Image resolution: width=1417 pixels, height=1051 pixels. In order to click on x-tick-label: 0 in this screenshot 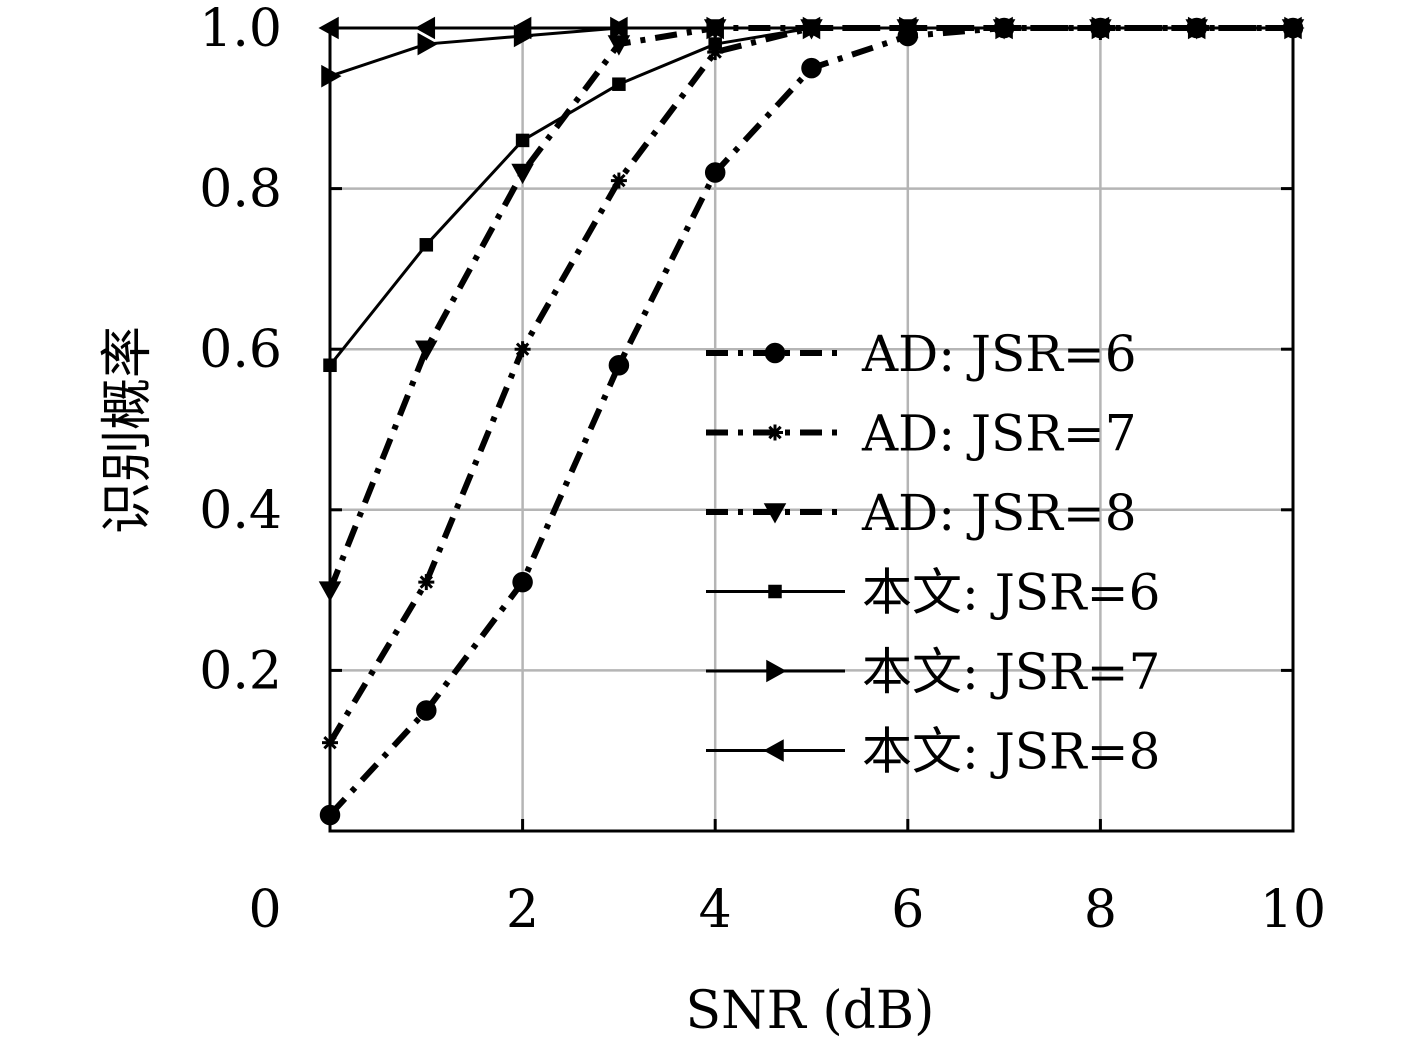, I will do `click(264, 910)`.